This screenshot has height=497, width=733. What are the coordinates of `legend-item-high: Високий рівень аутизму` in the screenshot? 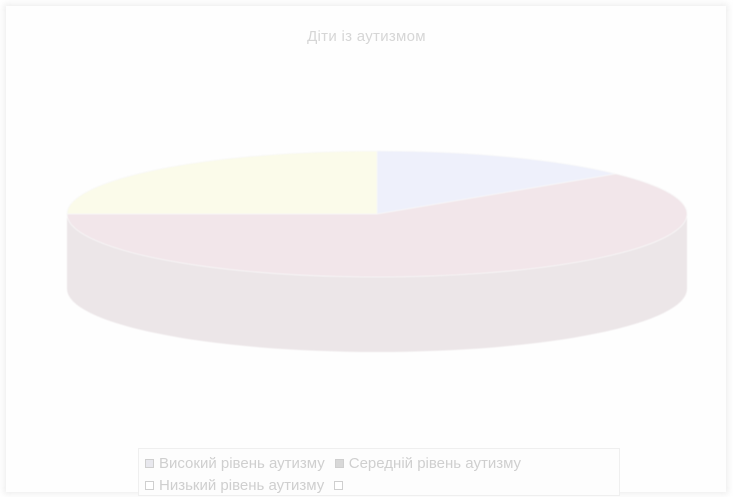 It's located at (235, 463).